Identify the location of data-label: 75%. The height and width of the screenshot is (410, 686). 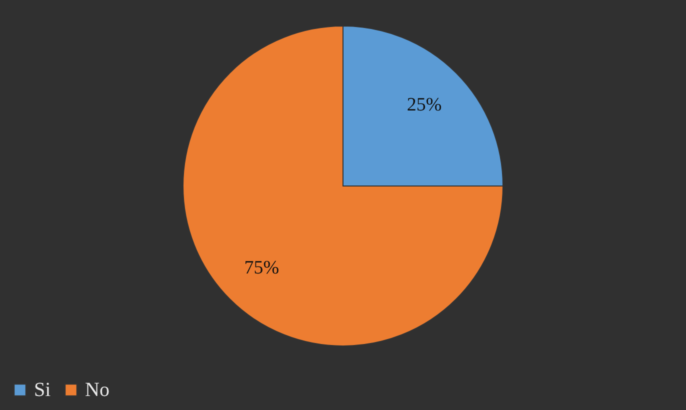
(262, 267).